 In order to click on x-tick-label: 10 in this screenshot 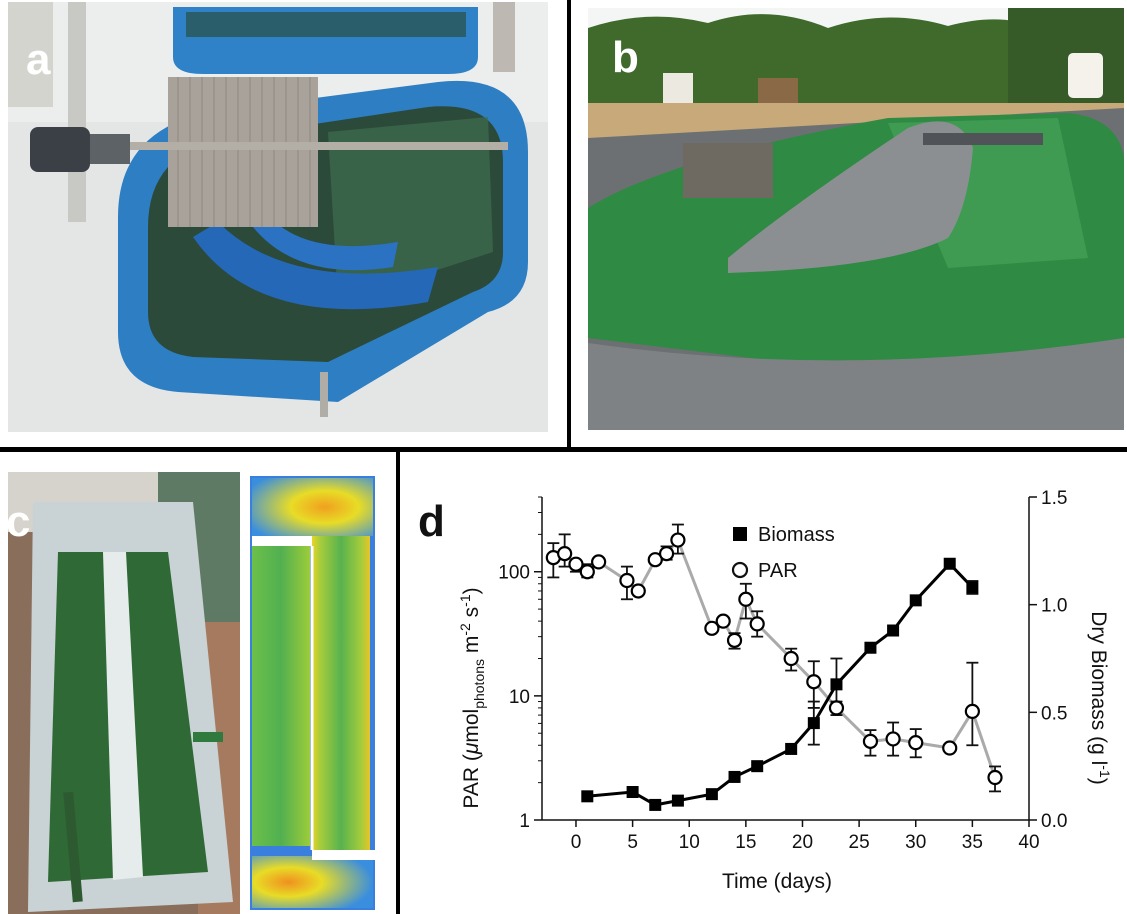, I will do `click(689, 842)`.